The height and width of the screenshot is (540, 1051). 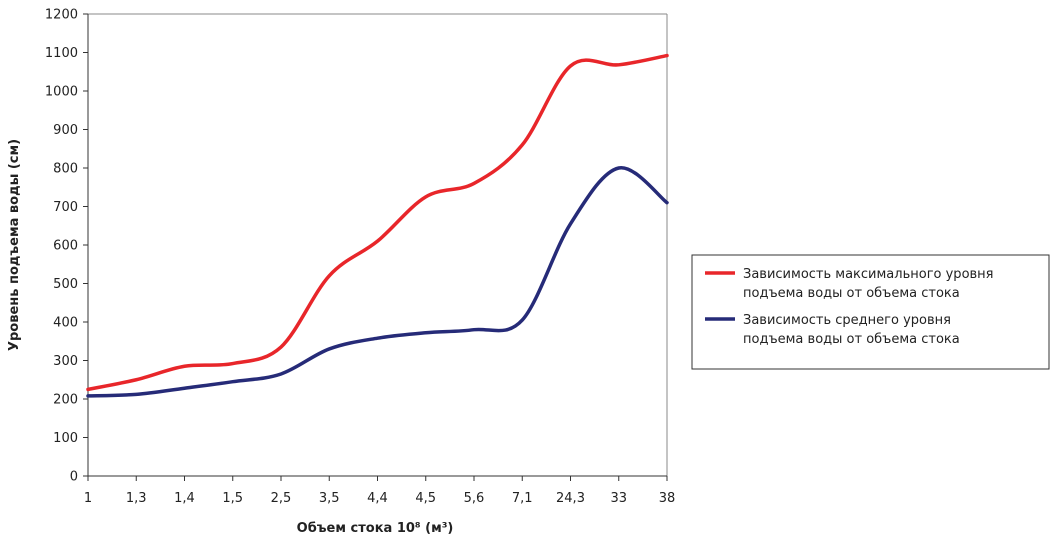 What do you see at coordinates (74, 477) in the screenshot?
I see `y-tick-label: 0` at bounding box center [74, 477].